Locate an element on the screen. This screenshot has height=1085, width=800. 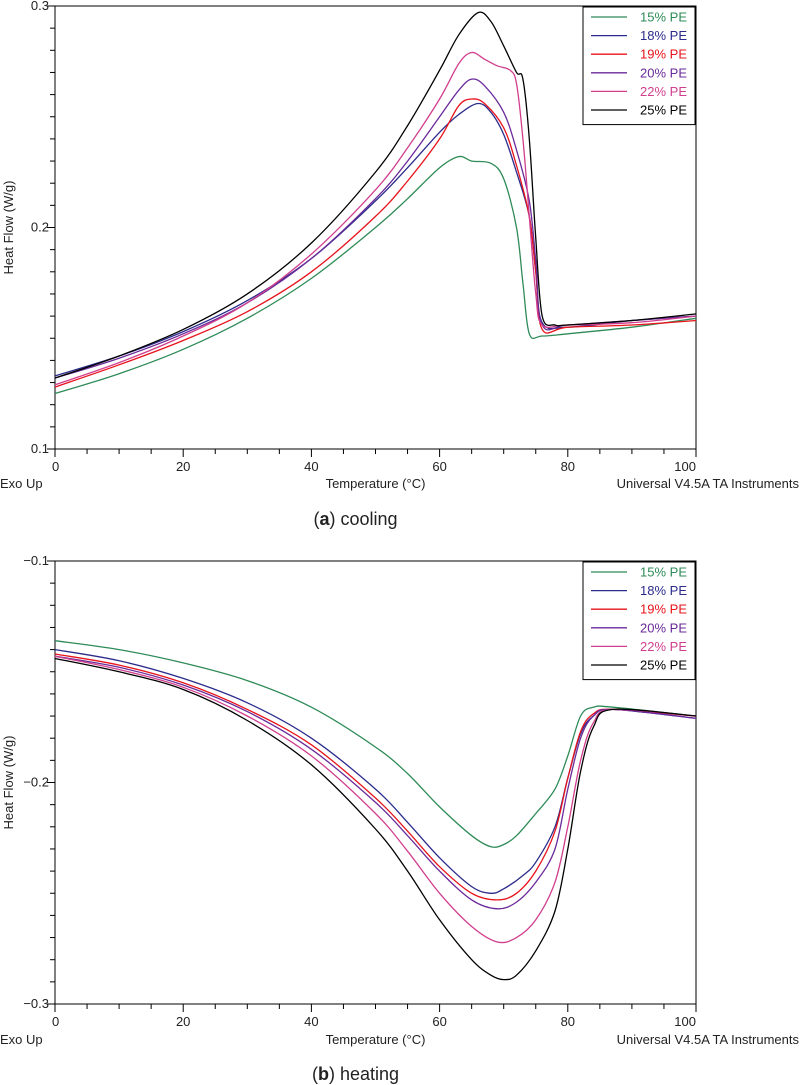
caption-text: cooling is located at coordinates (366, 519).